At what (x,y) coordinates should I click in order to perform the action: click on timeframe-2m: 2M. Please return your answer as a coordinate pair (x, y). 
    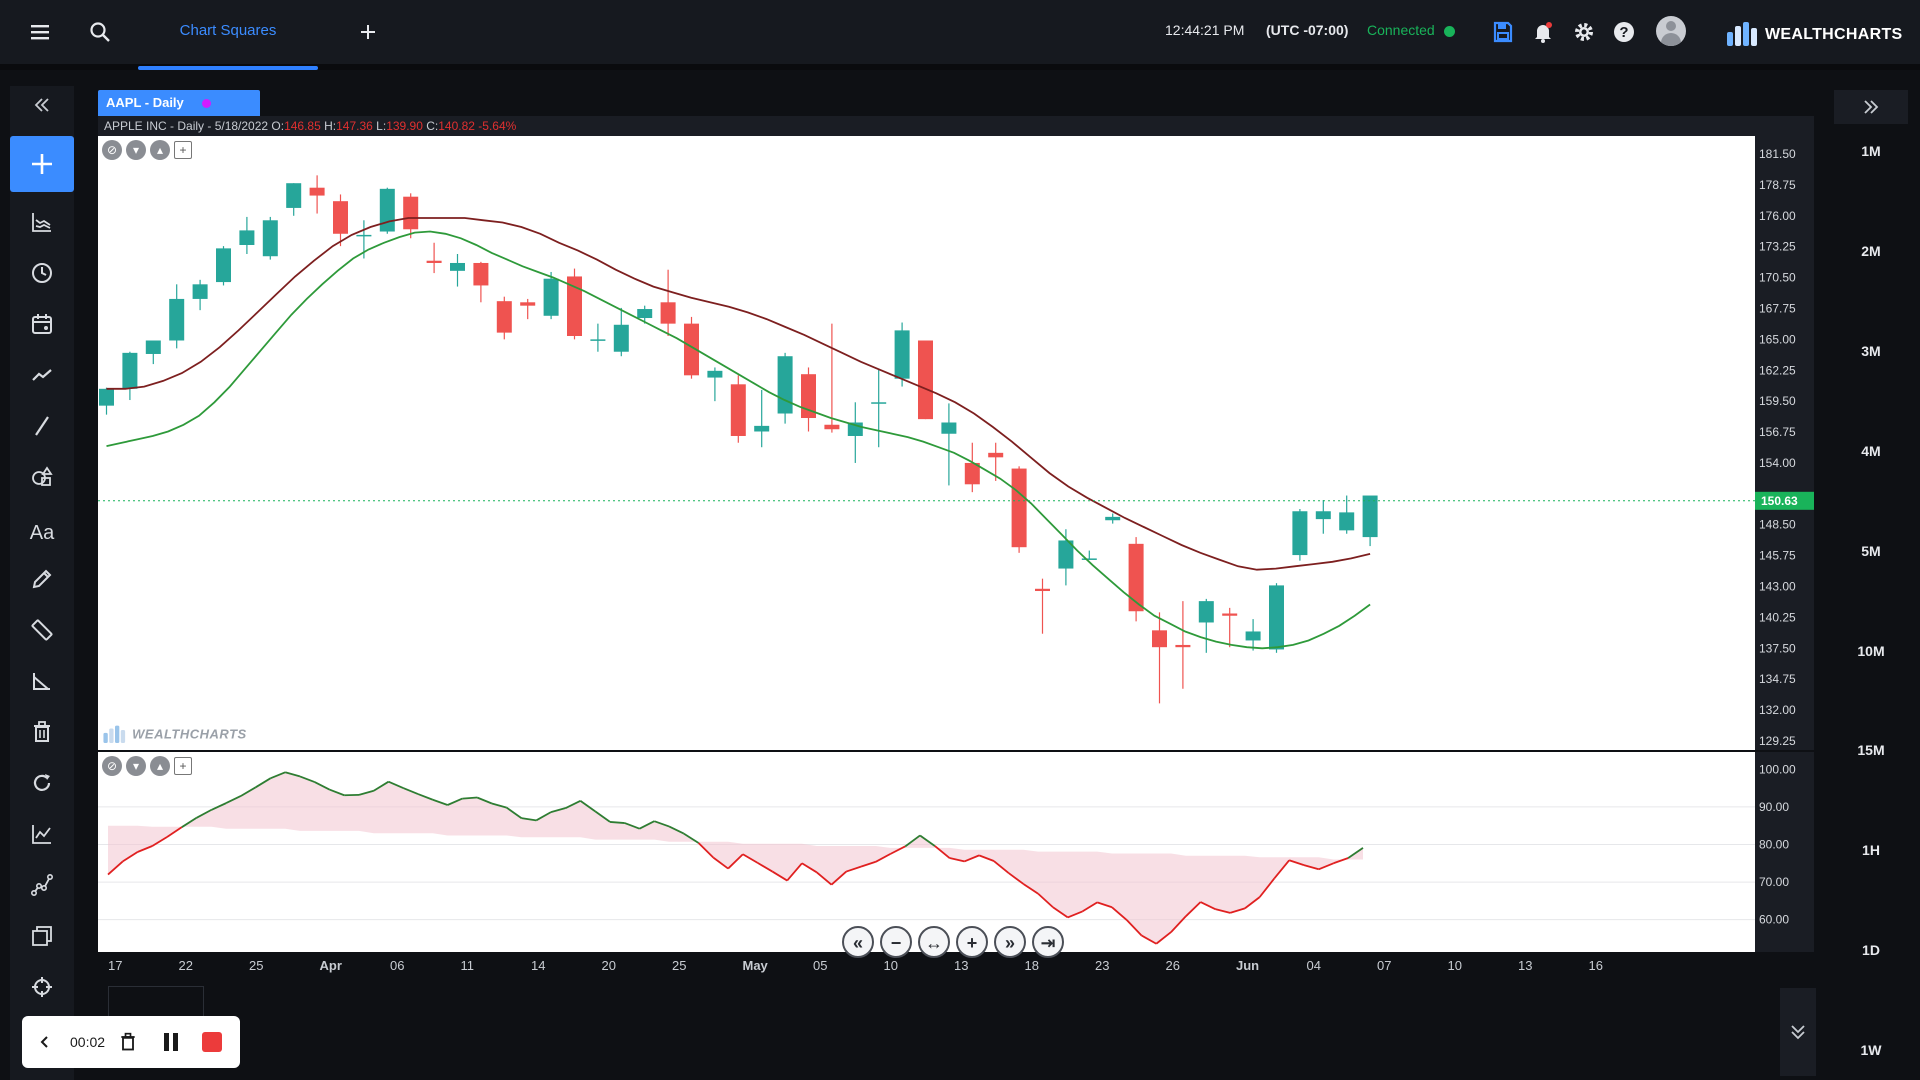
    Looking at the image, I should click on (1871, 251).